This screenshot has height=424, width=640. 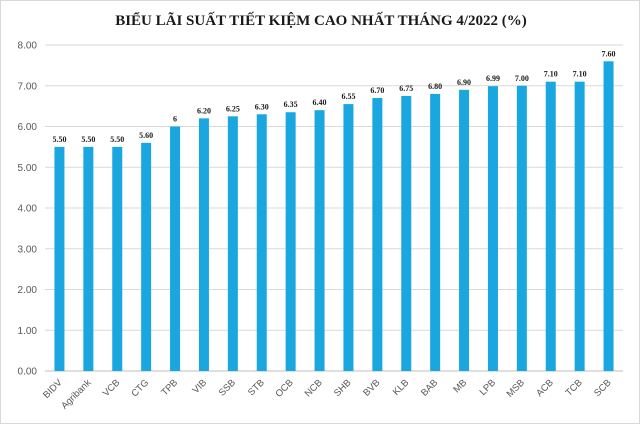 What do you see at coordinates (175, 248) in the screenshot?
I see `bar-tpb` at bounding box center [175, 248].